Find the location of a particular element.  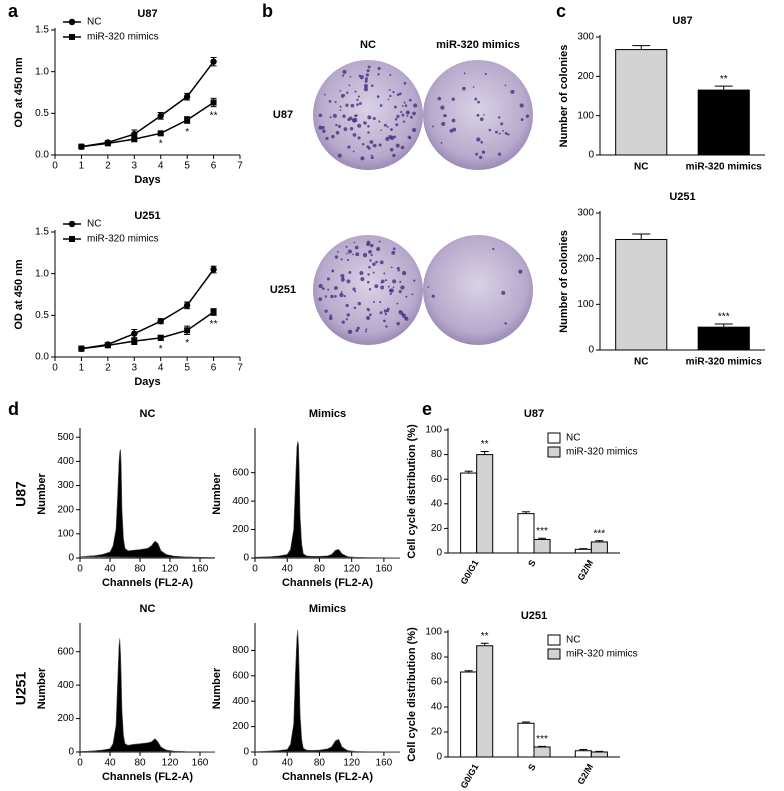

x-tick-label: G0/G1 is located at coordinates (470, 572).